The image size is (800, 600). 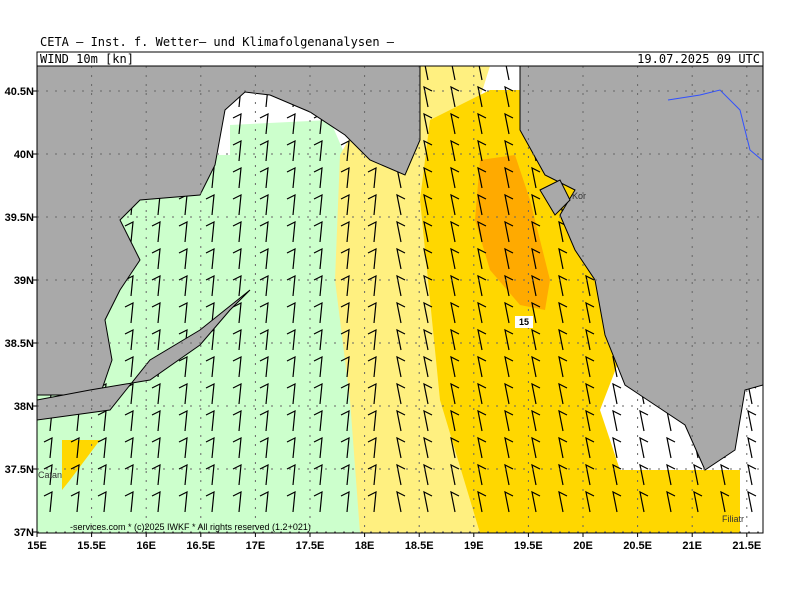 I want to click on field-small, so click(x=81, y=465).